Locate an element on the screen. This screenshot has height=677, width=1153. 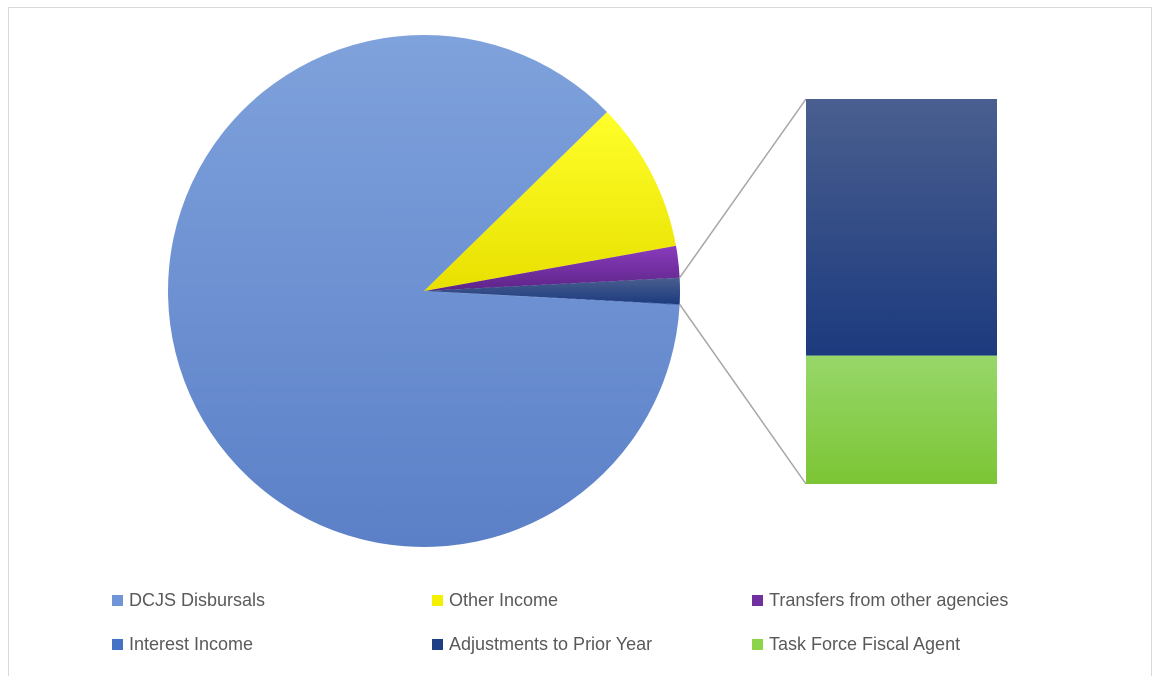
bar-segment-task-force-fiscal-agent is located at coordinates (901, 419).